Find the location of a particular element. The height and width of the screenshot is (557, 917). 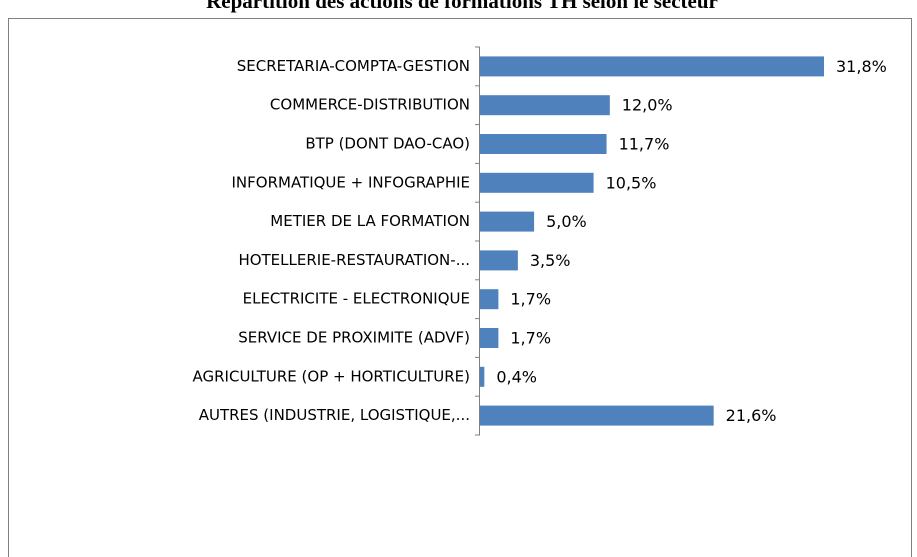

value-label: 10,5% is located at coordinates (631, 182).